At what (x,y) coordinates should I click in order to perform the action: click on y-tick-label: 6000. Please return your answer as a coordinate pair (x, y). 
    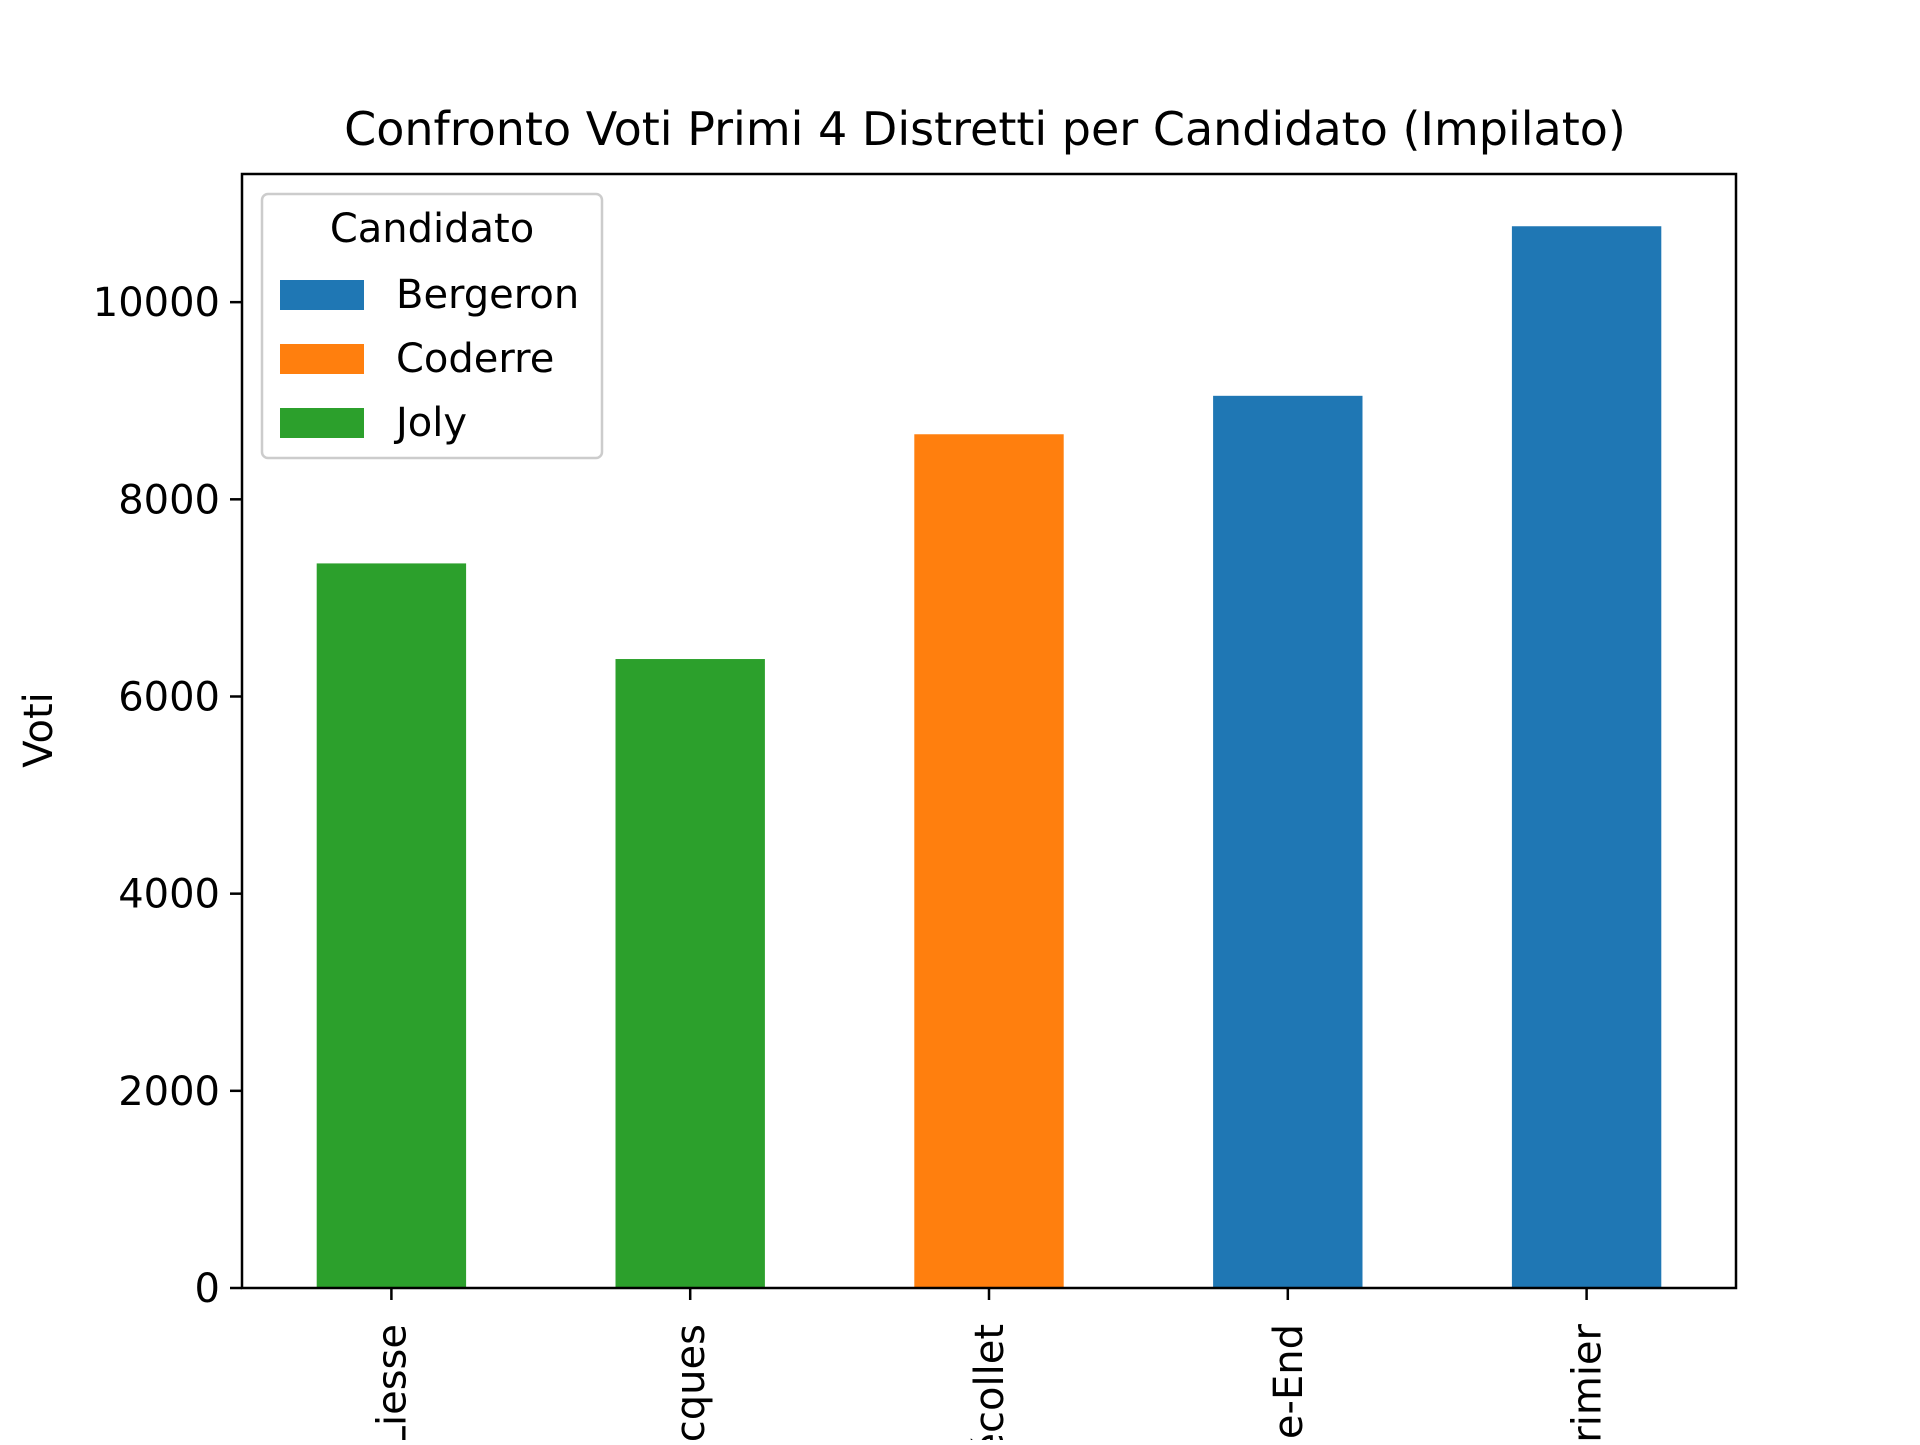
    Looking at the image, I should click on (169, 697).